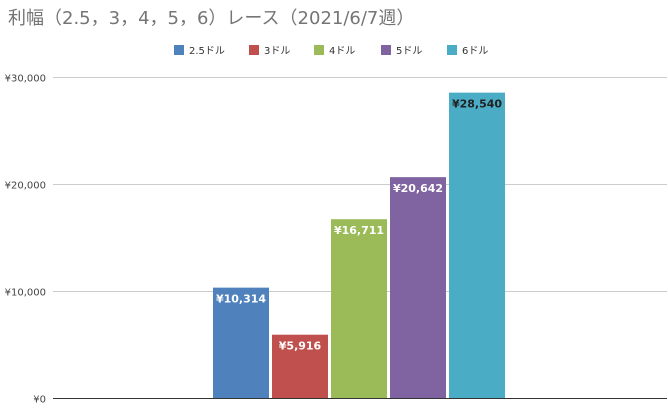  Describe the element at coordinates (25, 186) in the screenshot. I see `y-tick-label: ¥20,000` at that location.